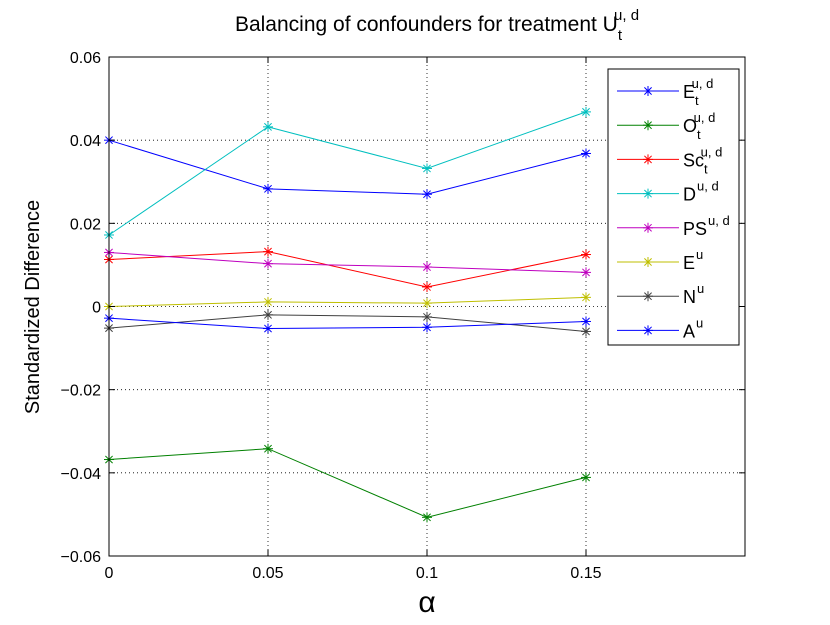 Image resolution: width=830 pixels, height=625 pixels. I want to click on legend-label: Au, so click(693, 328).